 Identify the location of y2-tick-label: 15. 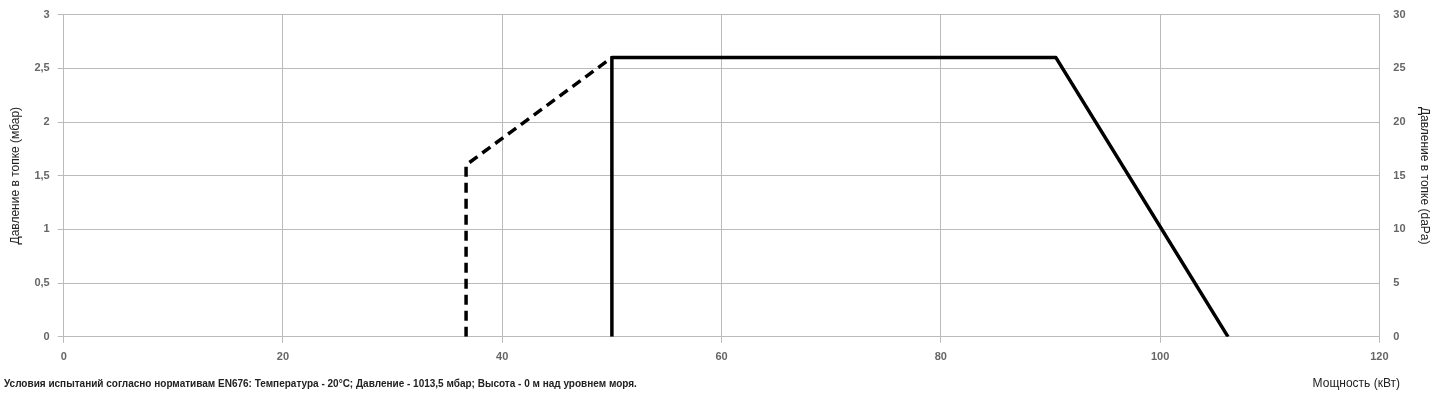
(1399, 174).